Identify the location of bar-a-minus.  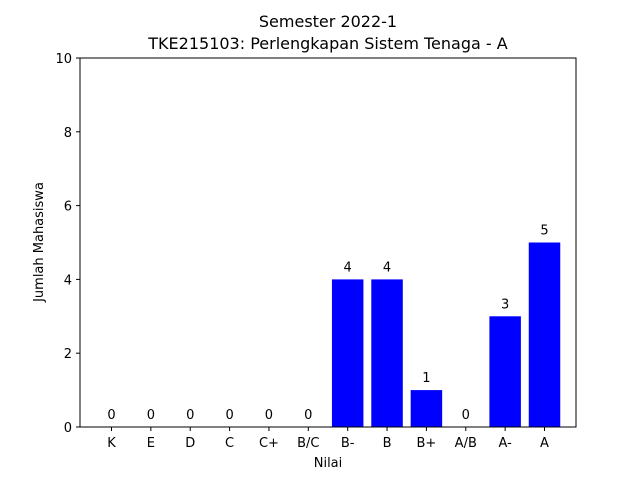
(505, 371).